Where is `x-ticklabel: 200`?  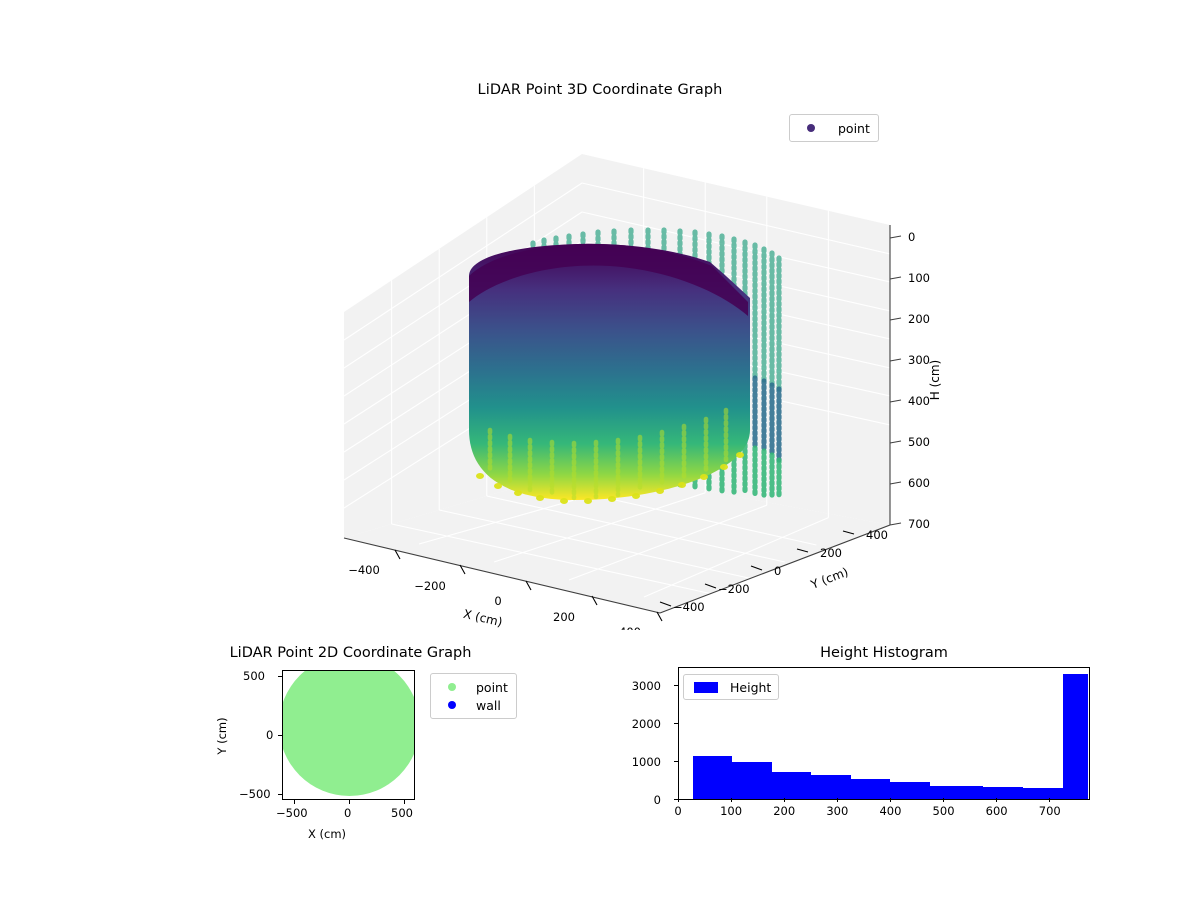 x-ticklabel: 200 is located at coordinates (784, 811).